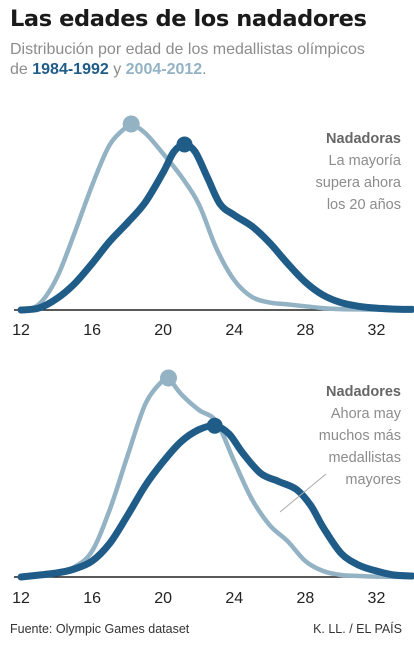 The image size is (414, 645). I want to click on chart-women-annotation-line: La mayoría, so click(364, 161).